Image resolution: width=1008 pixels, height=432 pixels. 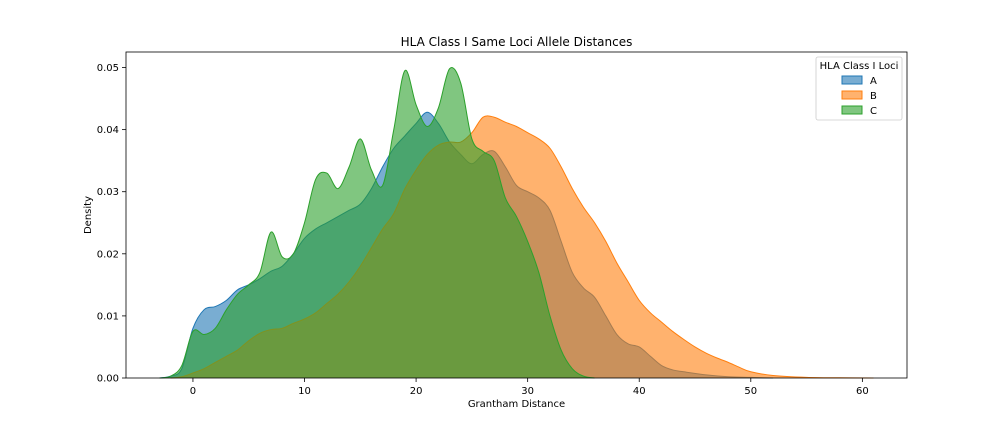 I want to click on chart-title: HLA Class I Same Loci Allele Distances, so click(x=517, y=42).